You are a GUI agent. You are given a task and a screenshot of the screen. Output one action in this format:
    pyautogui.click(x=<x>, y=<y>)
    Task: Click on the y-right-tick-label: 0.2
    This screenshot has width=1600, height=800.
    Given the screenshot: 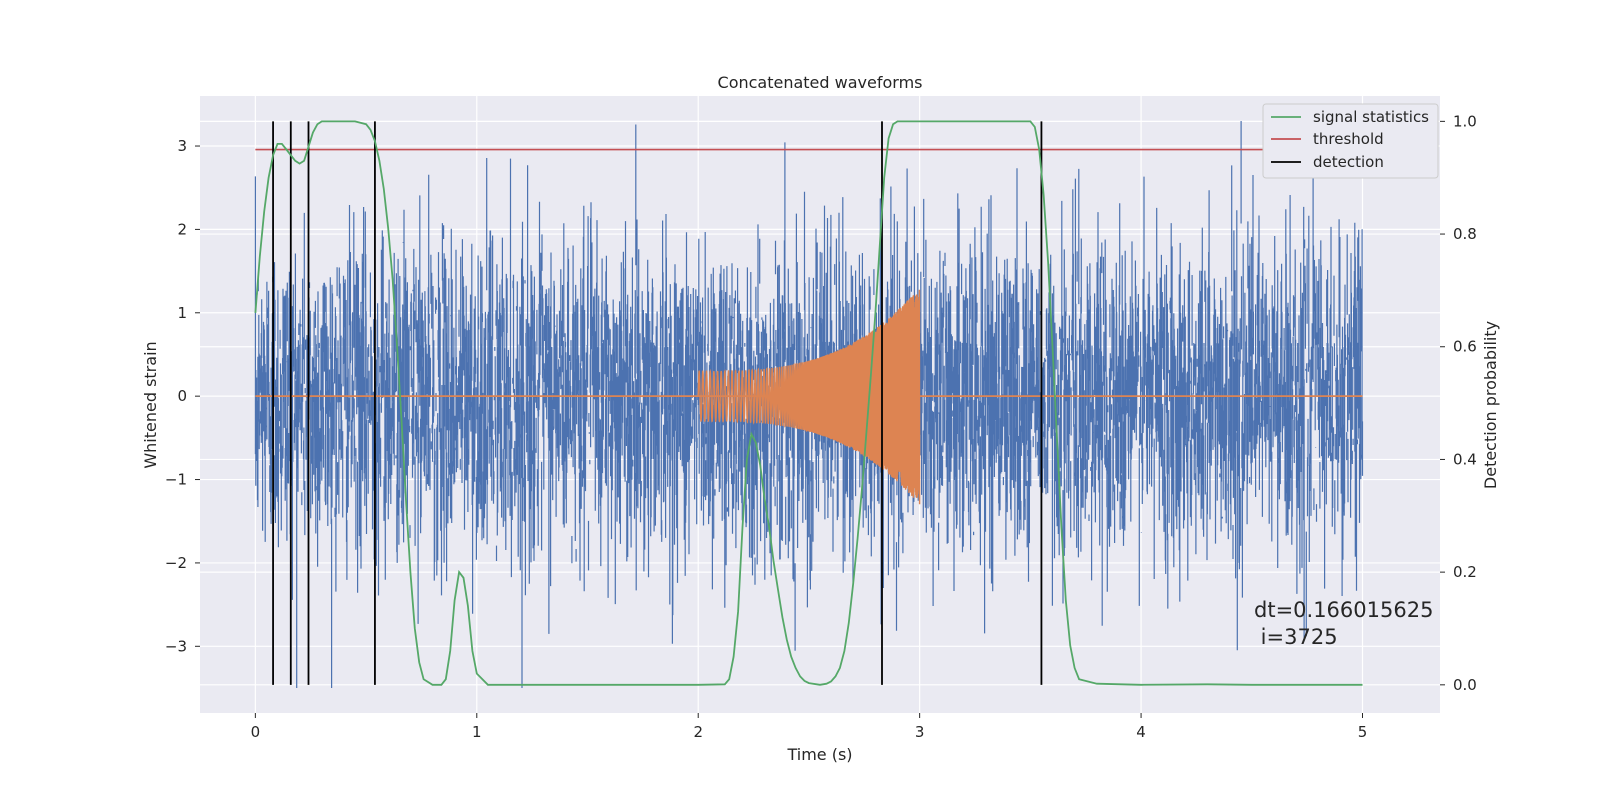 What is the action you would take?
    pyautogui.click(x=1465, y=572)
    